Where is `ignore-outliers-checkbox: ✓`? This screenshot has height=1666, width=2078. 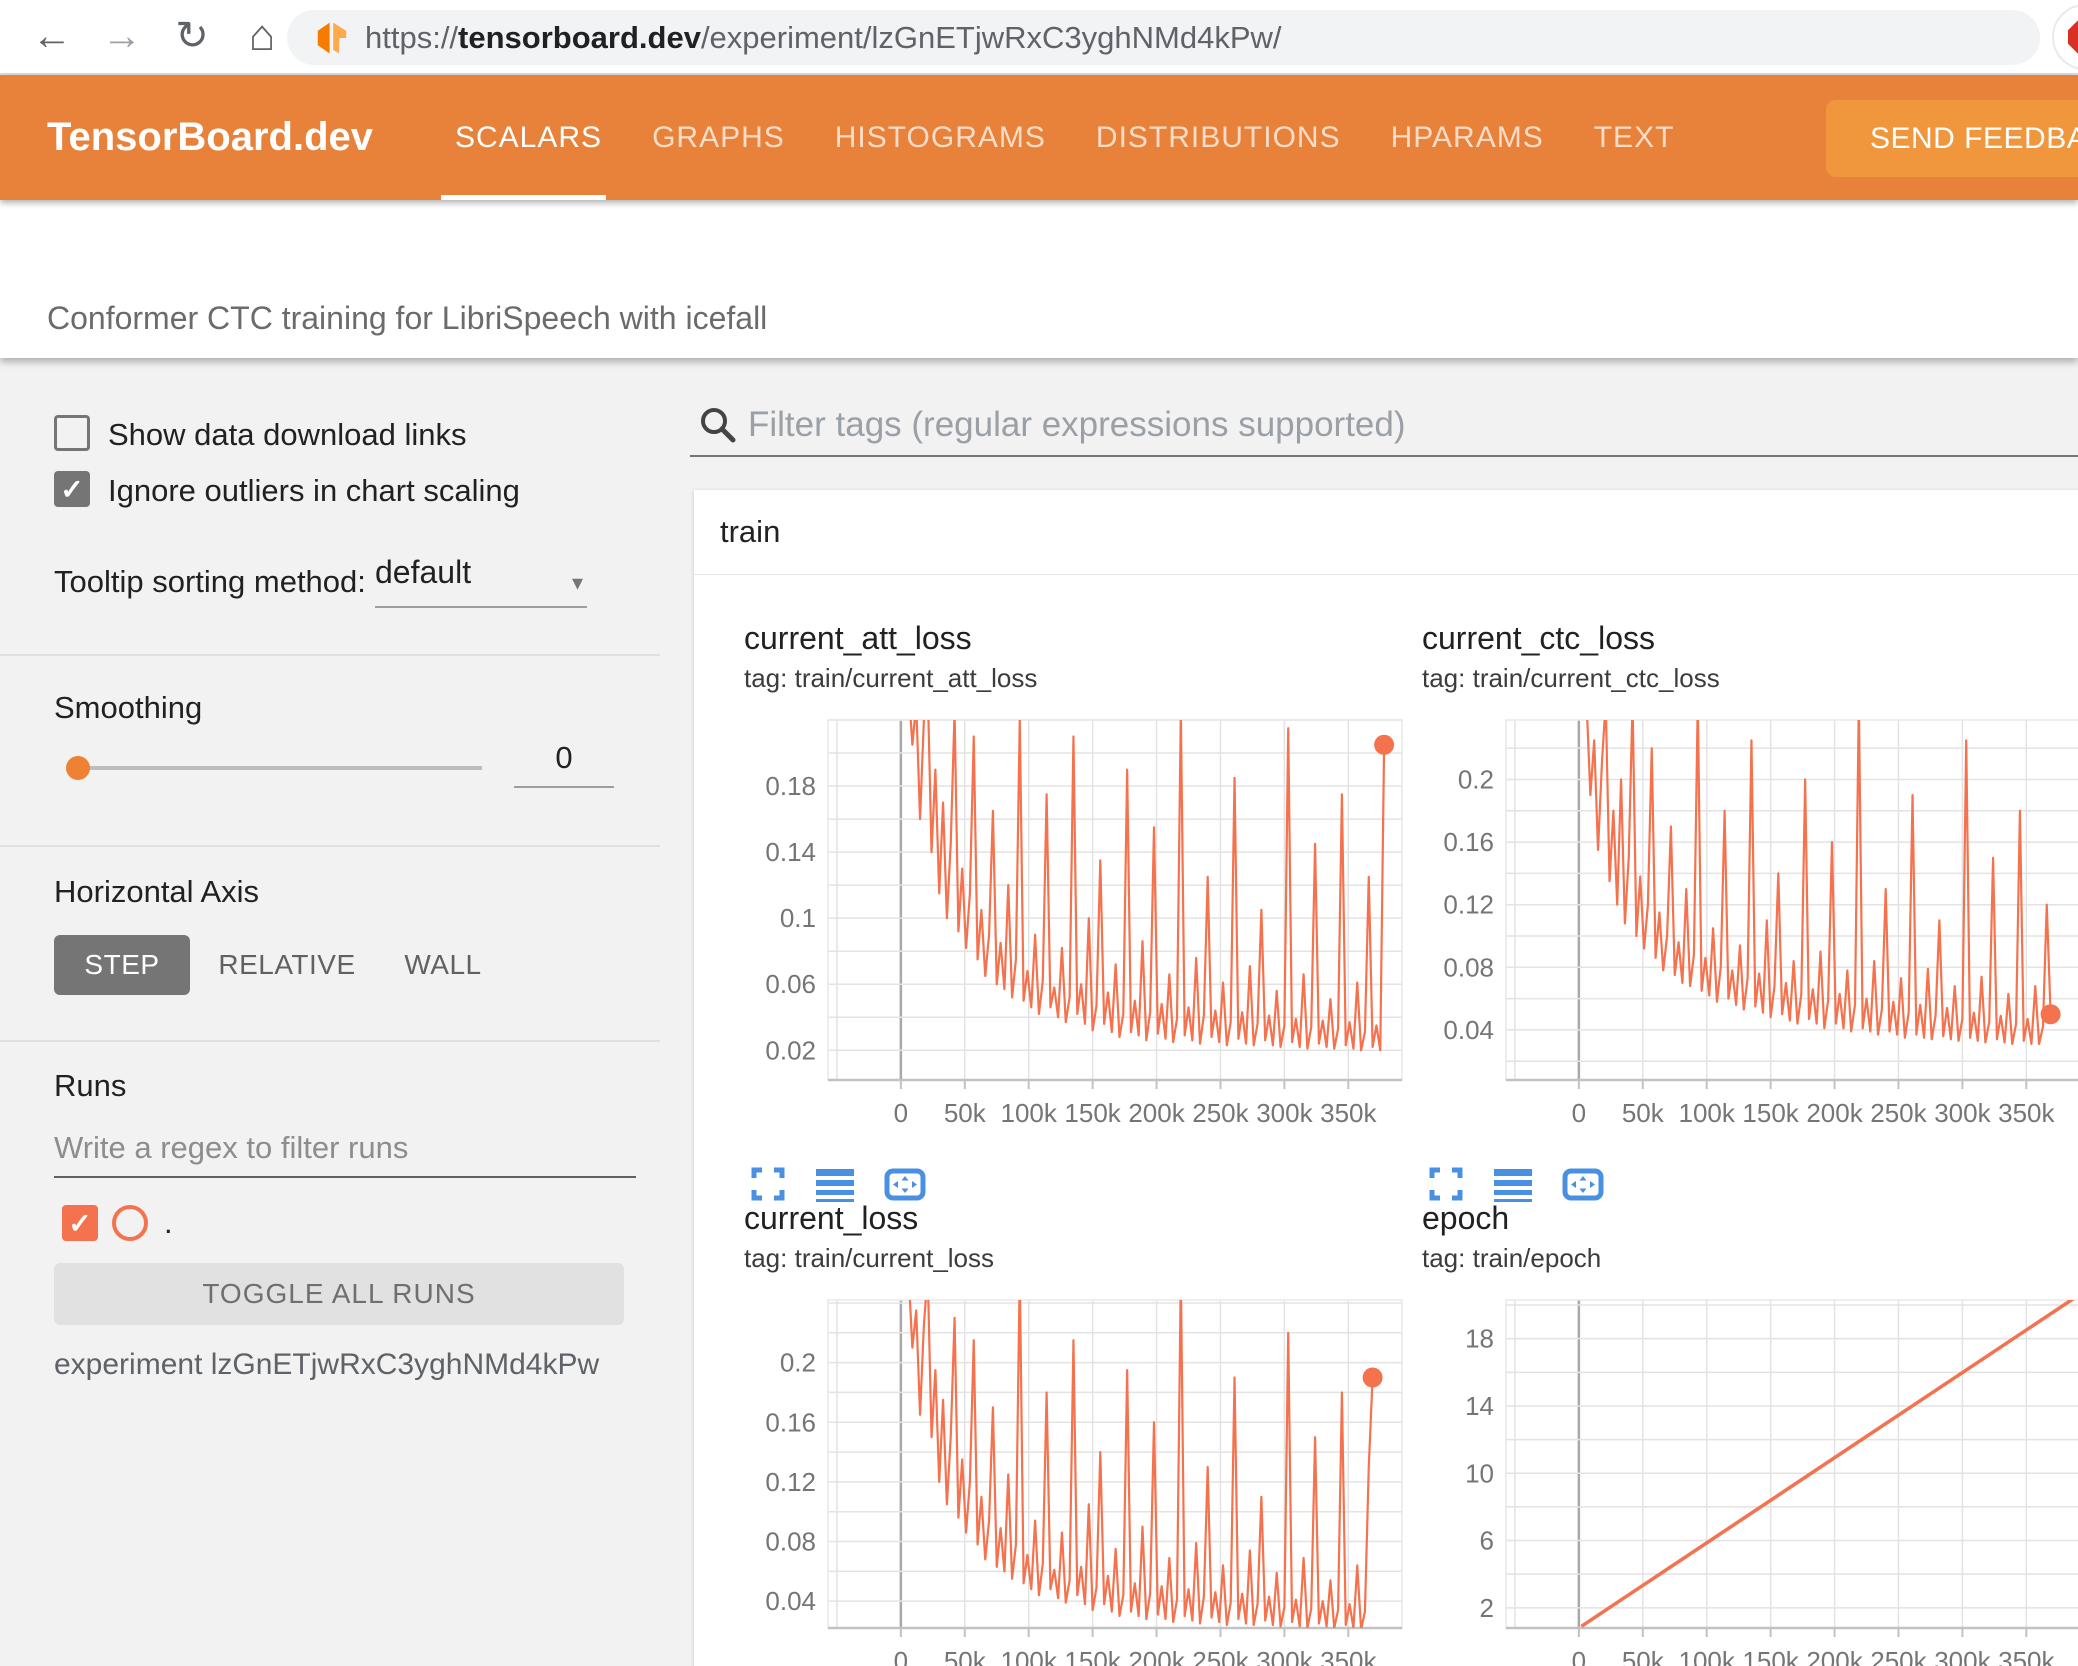
ignore-outliers-checkbox: ✓ is located at coordinates (72, 489).